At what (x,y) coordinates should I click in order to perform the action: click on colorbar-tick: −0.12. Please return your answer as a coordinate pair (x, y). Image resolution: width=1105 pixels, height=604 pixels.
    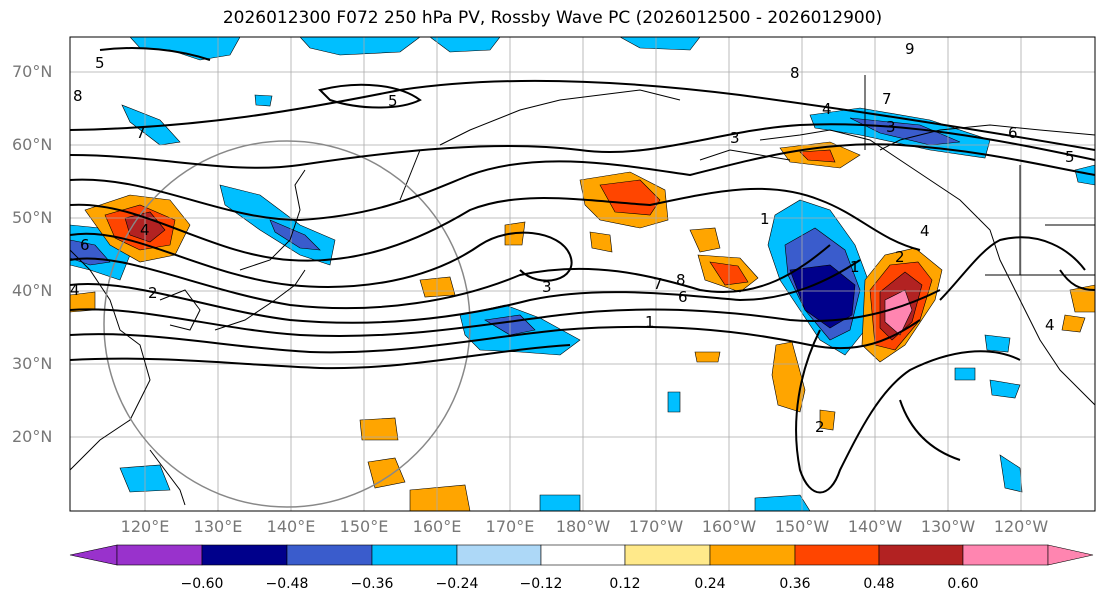
    Looking at the image, I should click on (541, 584).